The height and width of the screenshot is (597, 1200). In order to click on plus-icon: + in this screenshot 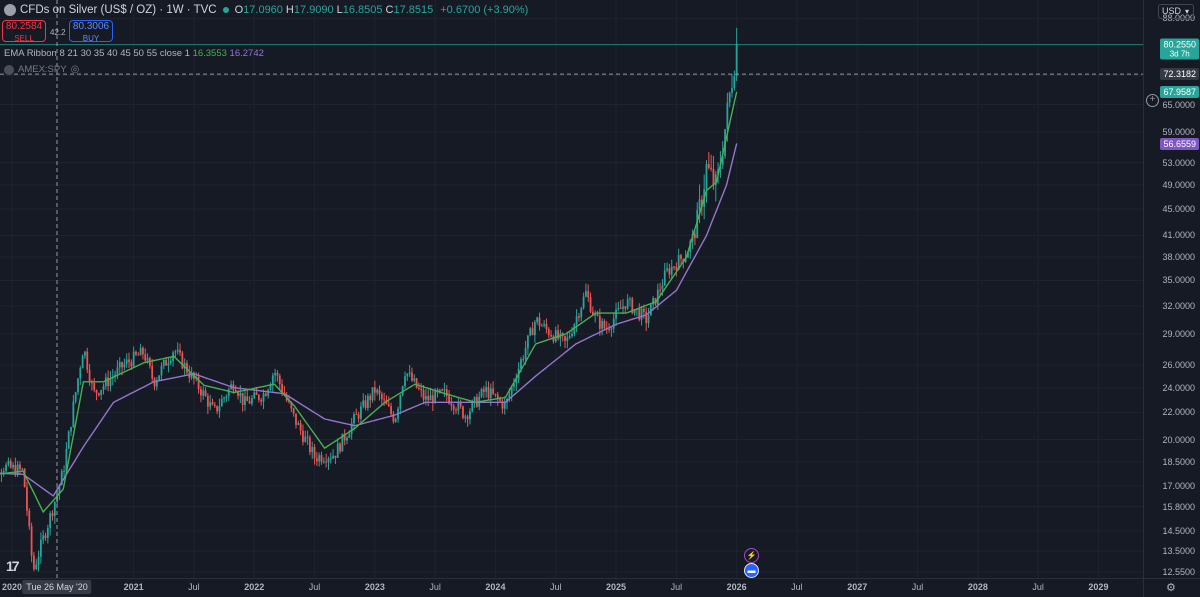, I will do `click(1152, 100)`.